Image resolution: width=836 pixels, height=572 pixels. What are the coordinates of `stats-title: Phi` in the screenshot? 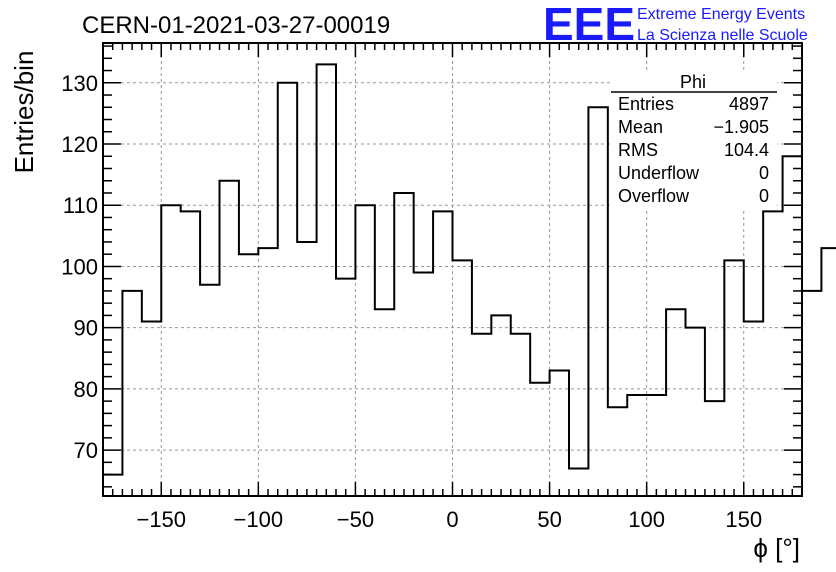 It's located at (693, 82).